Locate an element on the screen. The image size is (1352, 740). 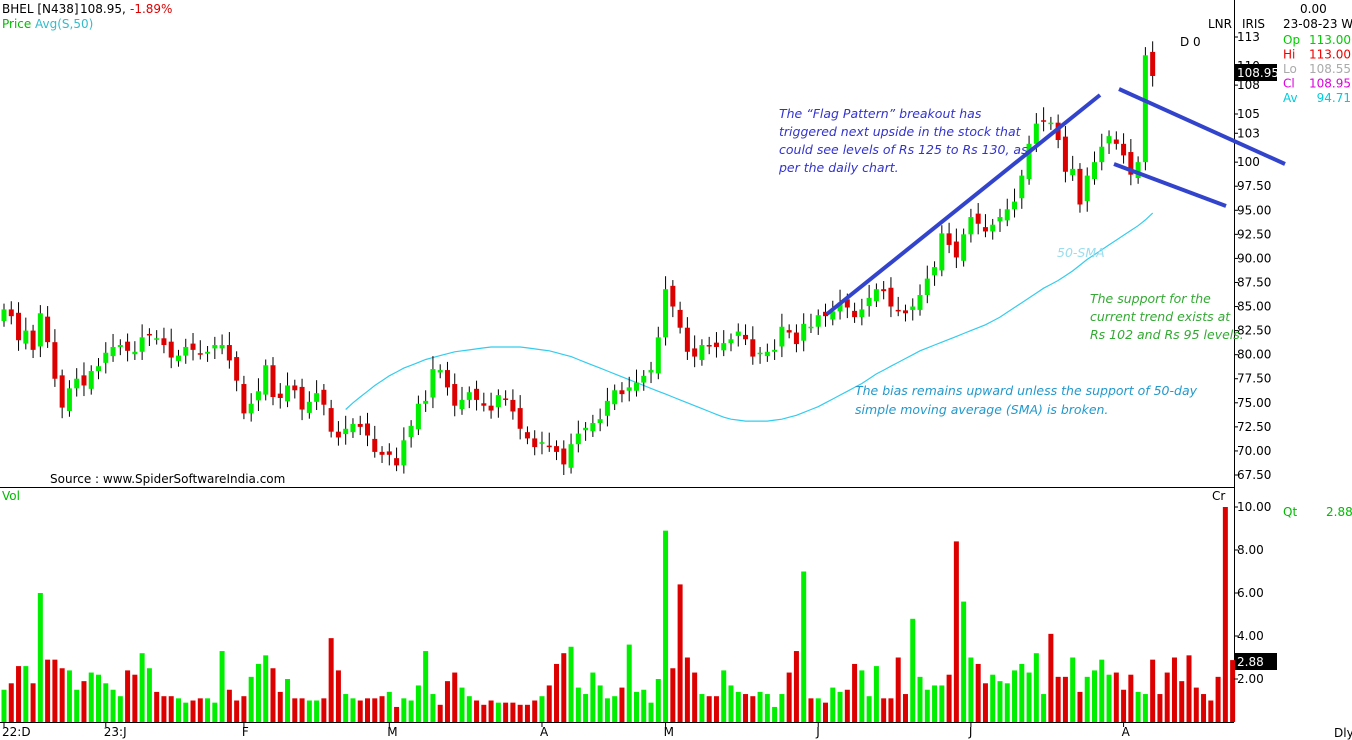
qt-value: 2.88 is located at coordinates (1339, 512).